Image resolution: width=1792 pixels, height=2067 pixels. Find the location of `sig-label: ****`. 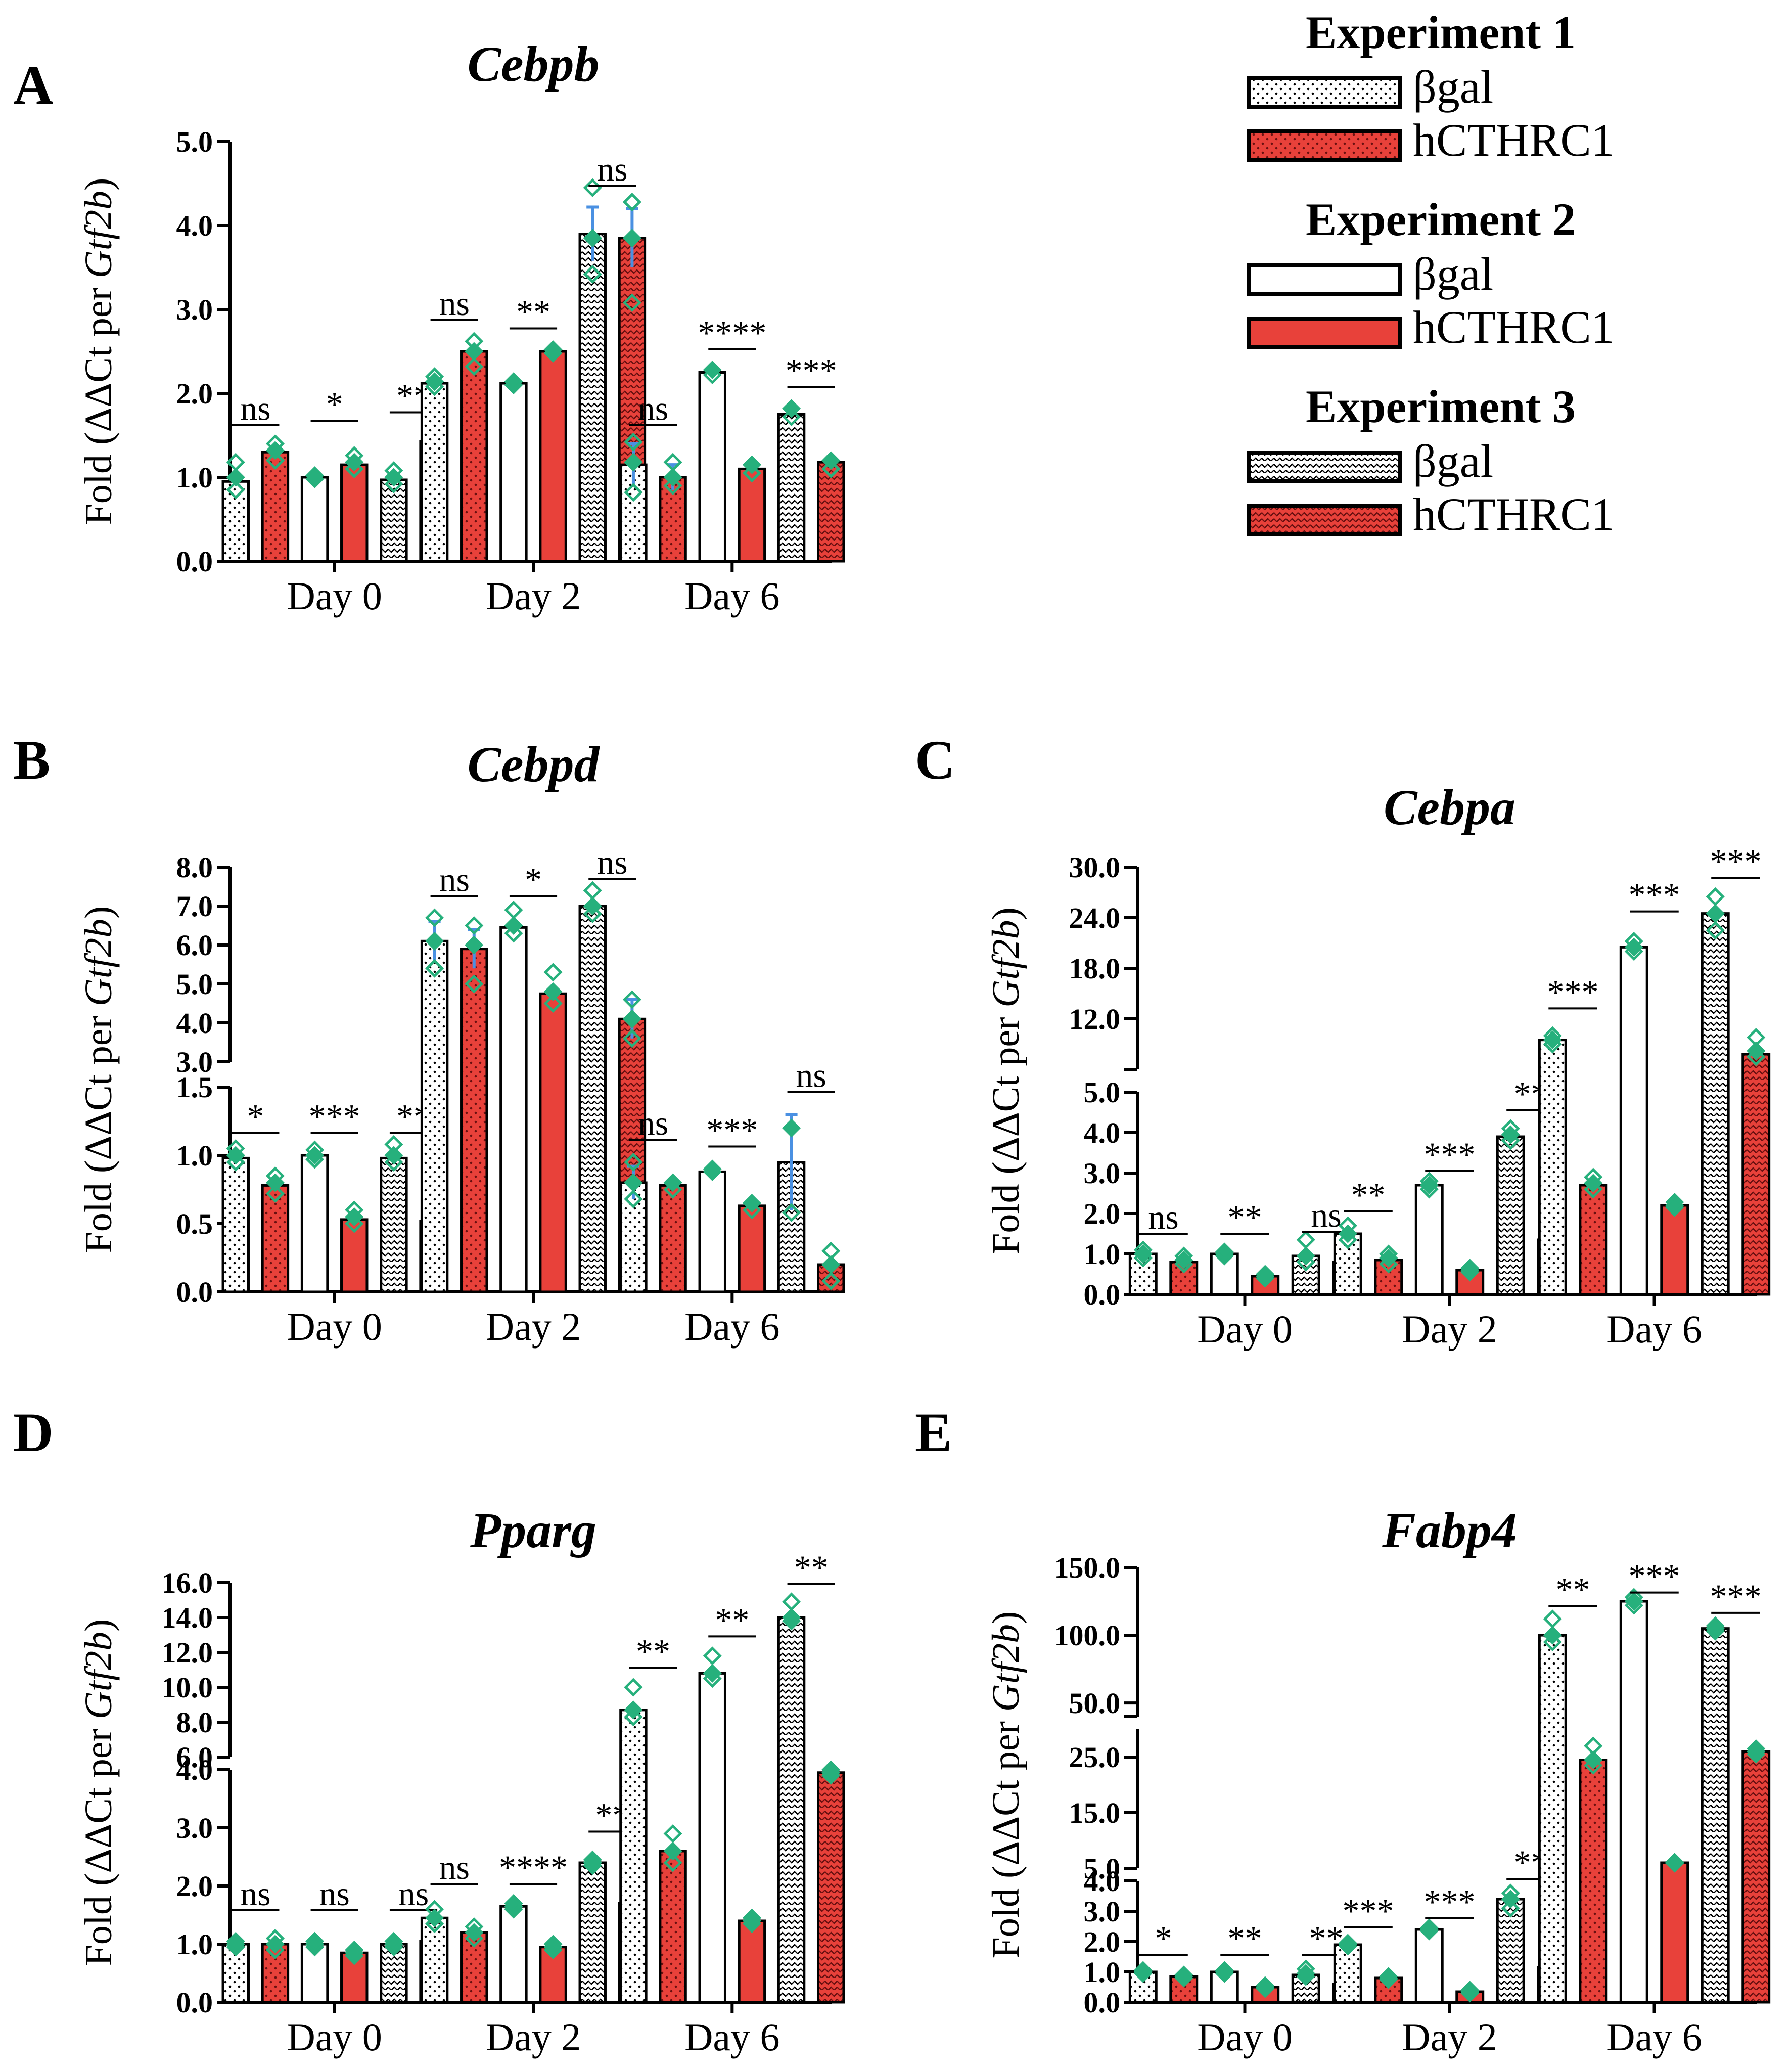

sig-label: **** is located at coordinates (533, 1867).